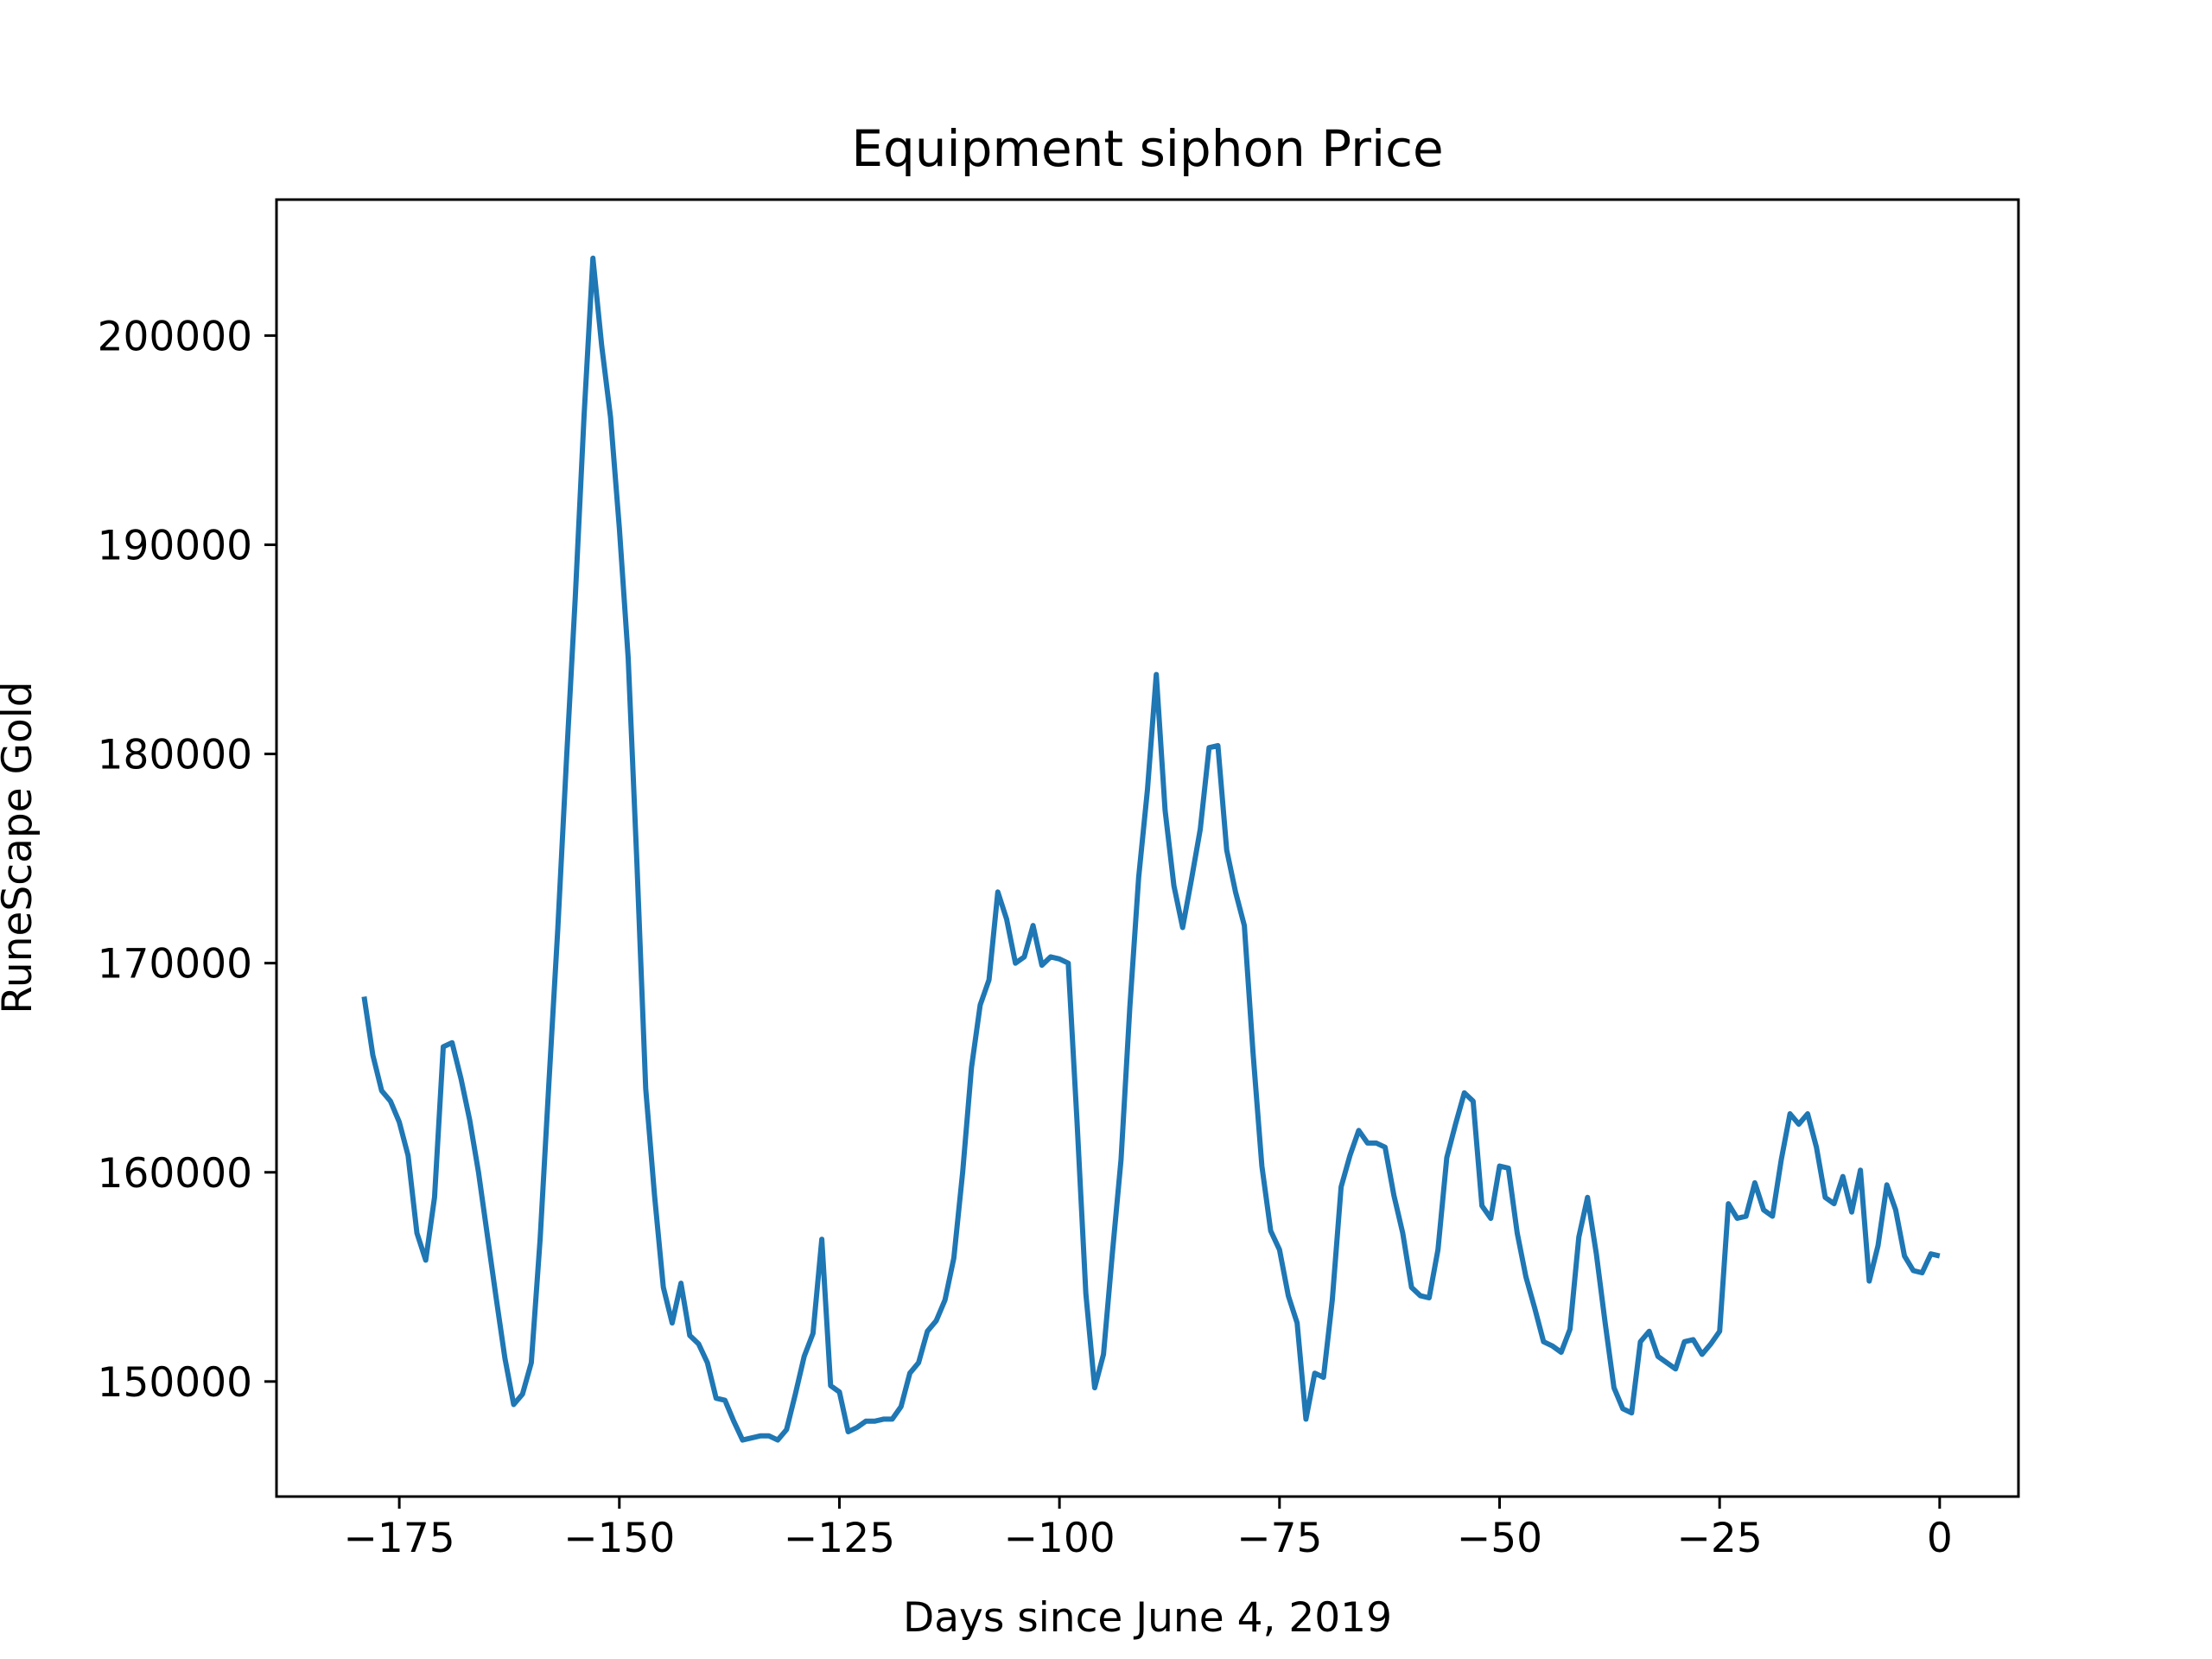  What do you see at coordinates (1060, 1538) in the screenshot?
I see `x-tick-label: −100` at bounding box center [1060, 1538].